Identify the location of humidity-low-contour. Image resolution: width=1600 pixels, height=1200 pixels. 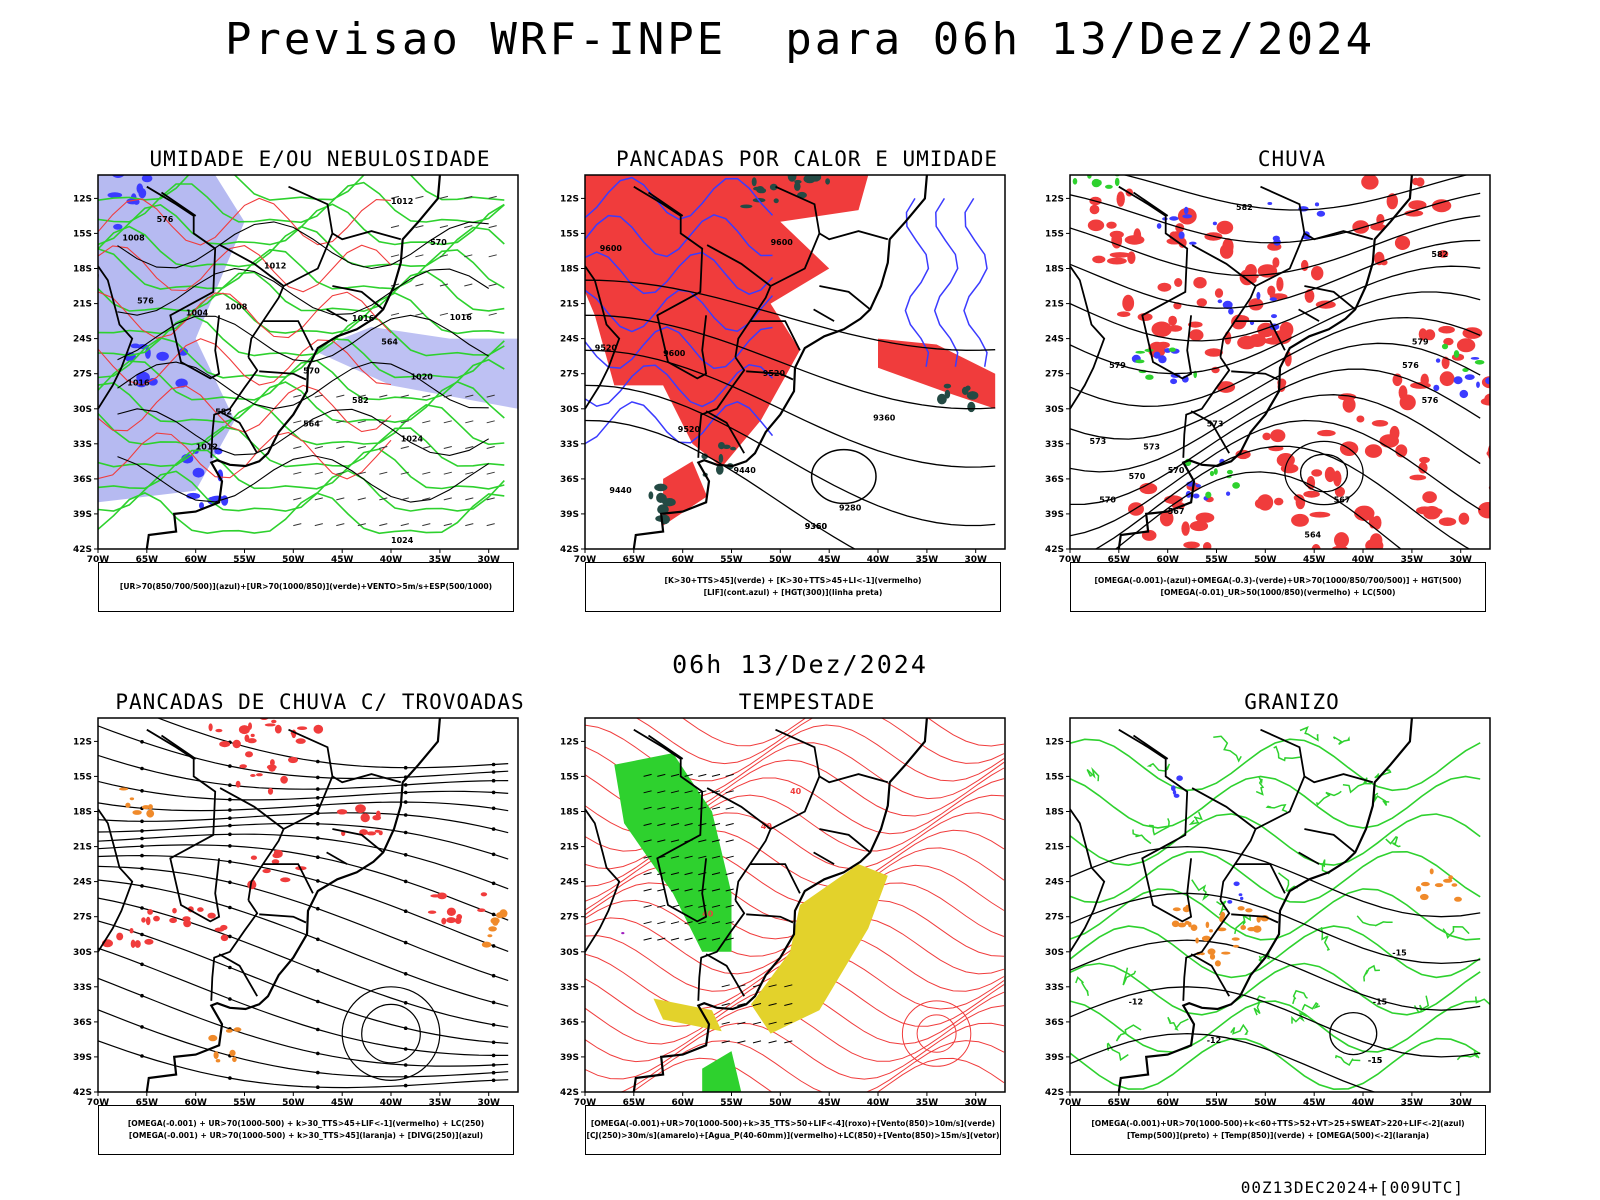
(301, 469).